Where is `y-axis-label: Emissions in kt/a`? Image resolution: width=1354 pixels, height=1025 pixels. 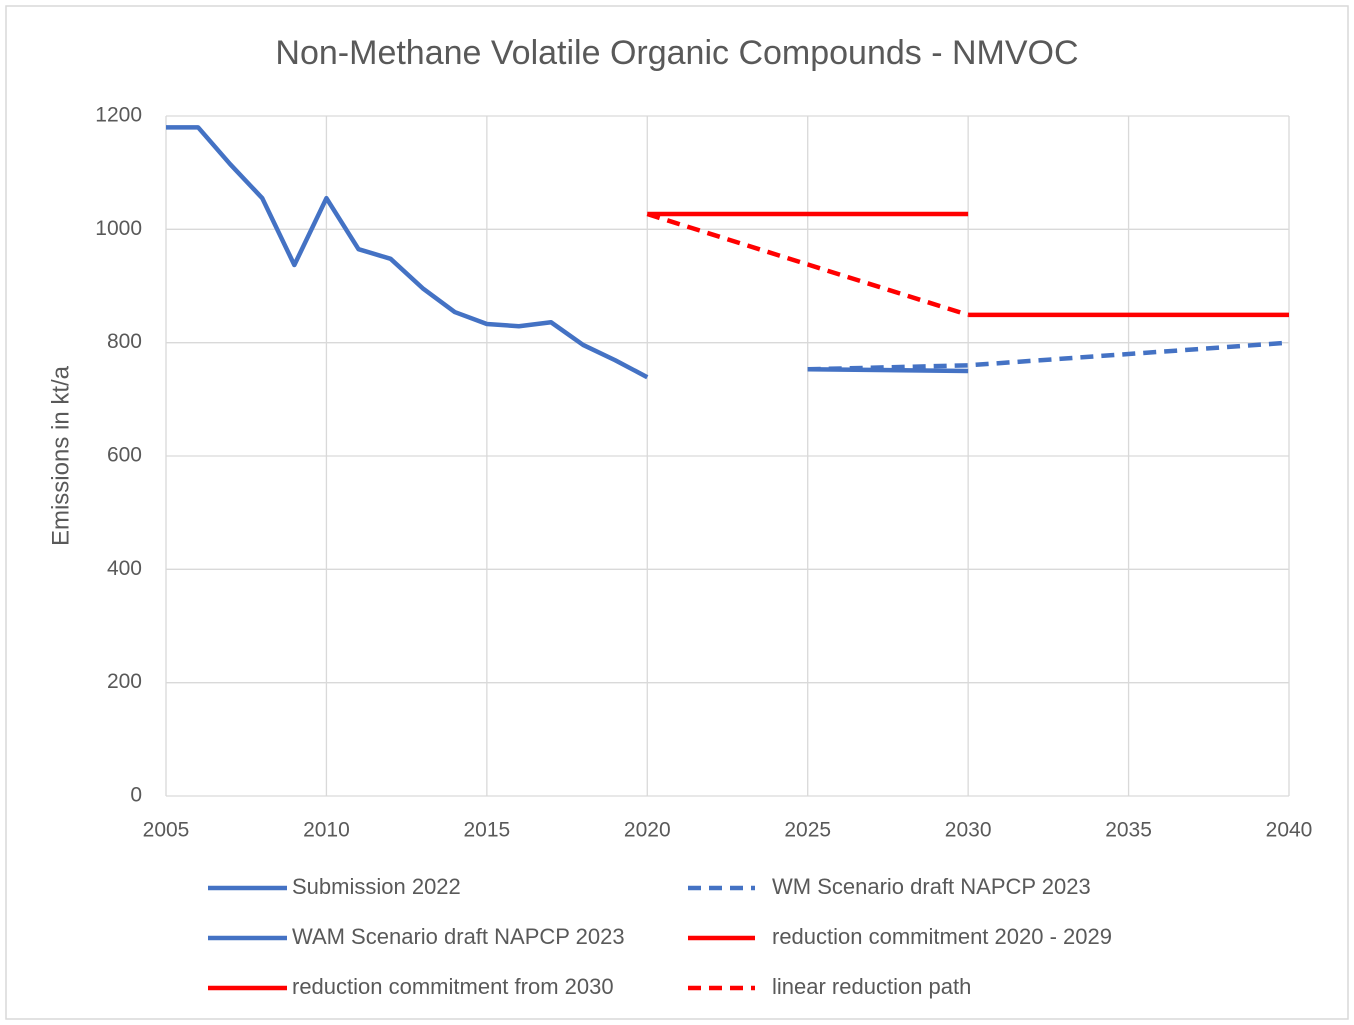
y-axis-label: Emissions in kt/a is located at coordinates (60, 455).